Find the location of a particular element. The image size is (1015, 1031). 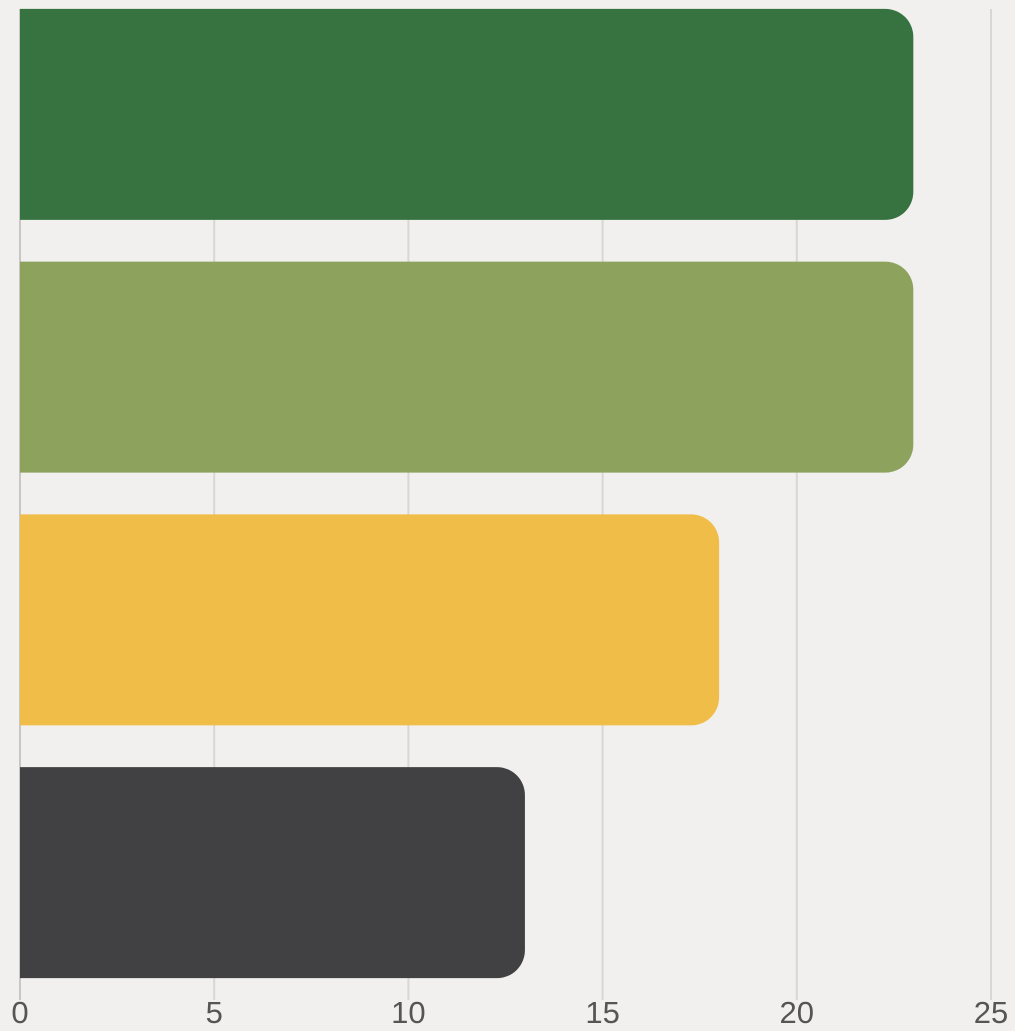

x-tick-label: 25 is located at coordinates (991, 1012).